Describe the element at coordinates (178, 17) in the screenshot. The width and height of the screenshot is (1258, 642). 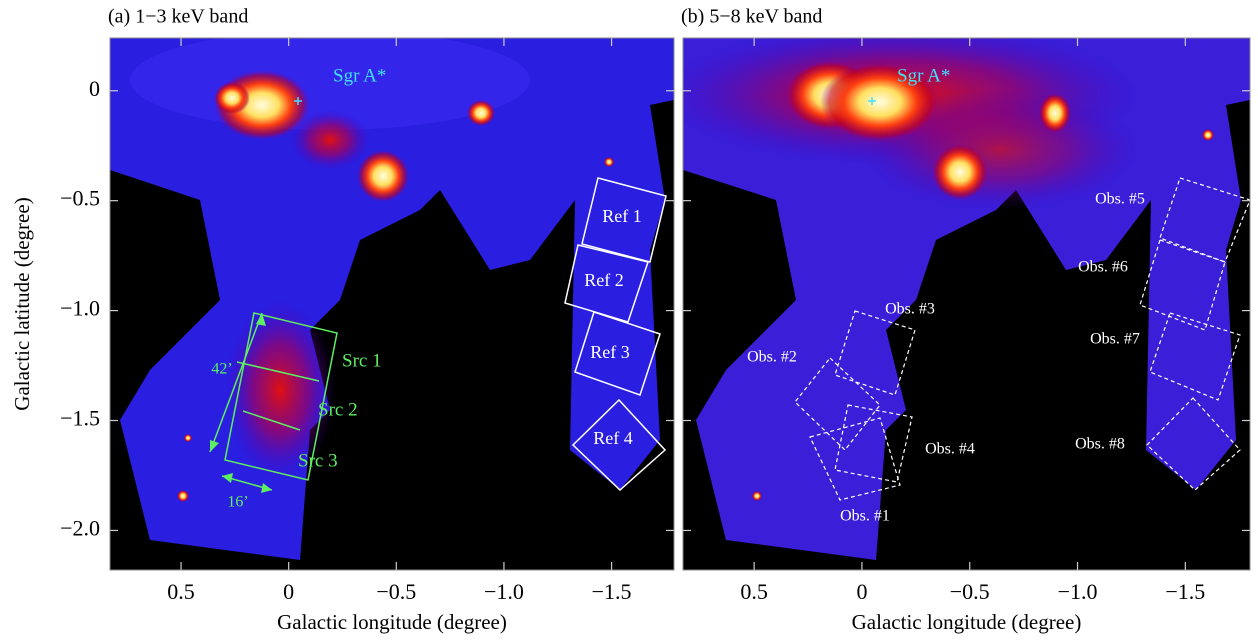
I see `panel-title: (a) 1−3 keV band` at that location.